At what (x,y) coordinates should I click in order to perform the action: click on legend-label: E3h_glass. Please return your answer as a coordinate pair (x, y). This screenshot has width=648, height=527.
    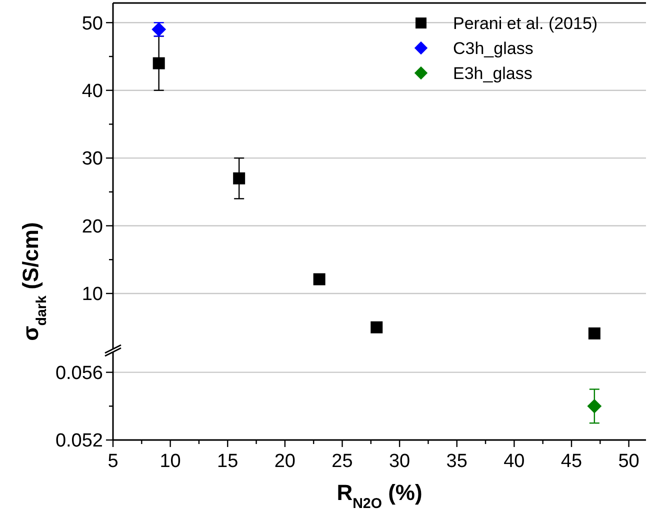
    Looking at the image, I should click on (492, 73).